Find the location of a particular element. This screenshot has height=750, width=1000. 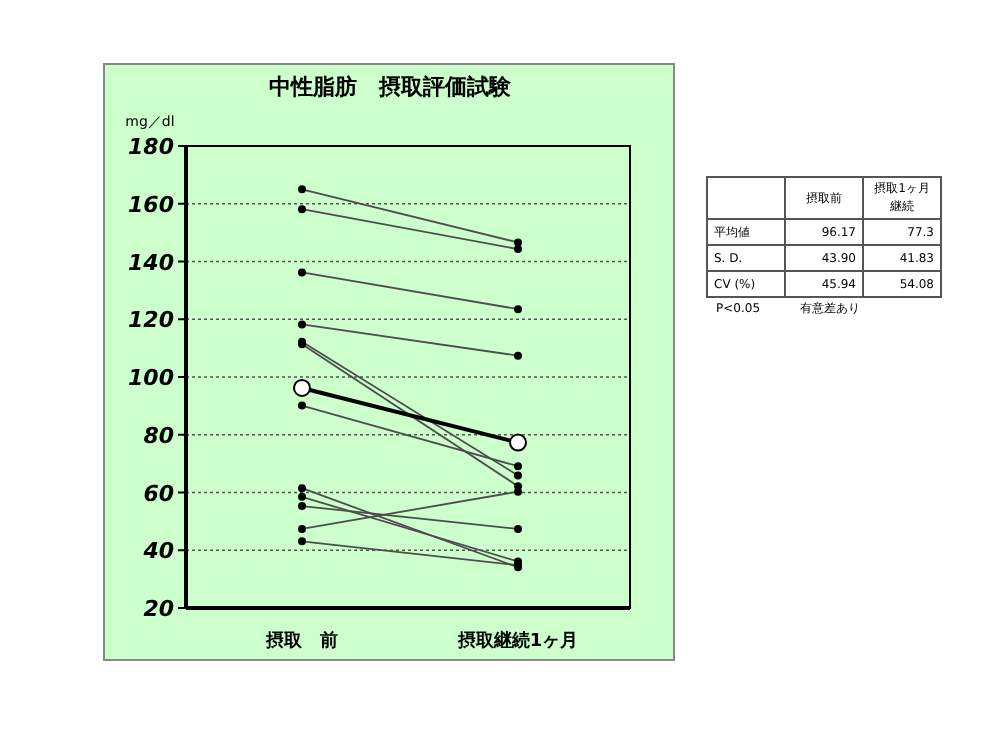

y-tick-label: 120 is located at coordinates (151, 320).